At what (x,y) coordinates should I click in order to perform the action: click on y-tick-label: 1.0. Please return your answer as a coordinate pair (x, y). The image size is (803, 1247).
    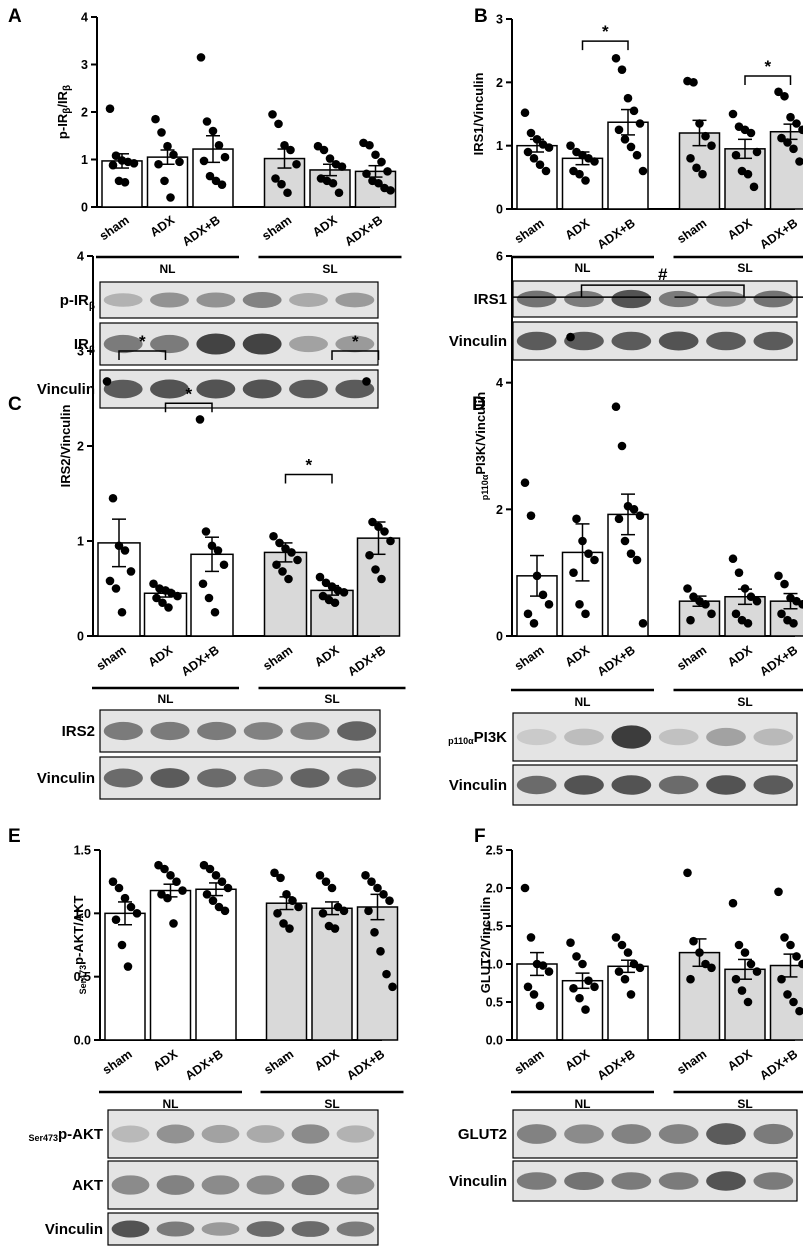
    Looking at the image, I should click on (494, 965).